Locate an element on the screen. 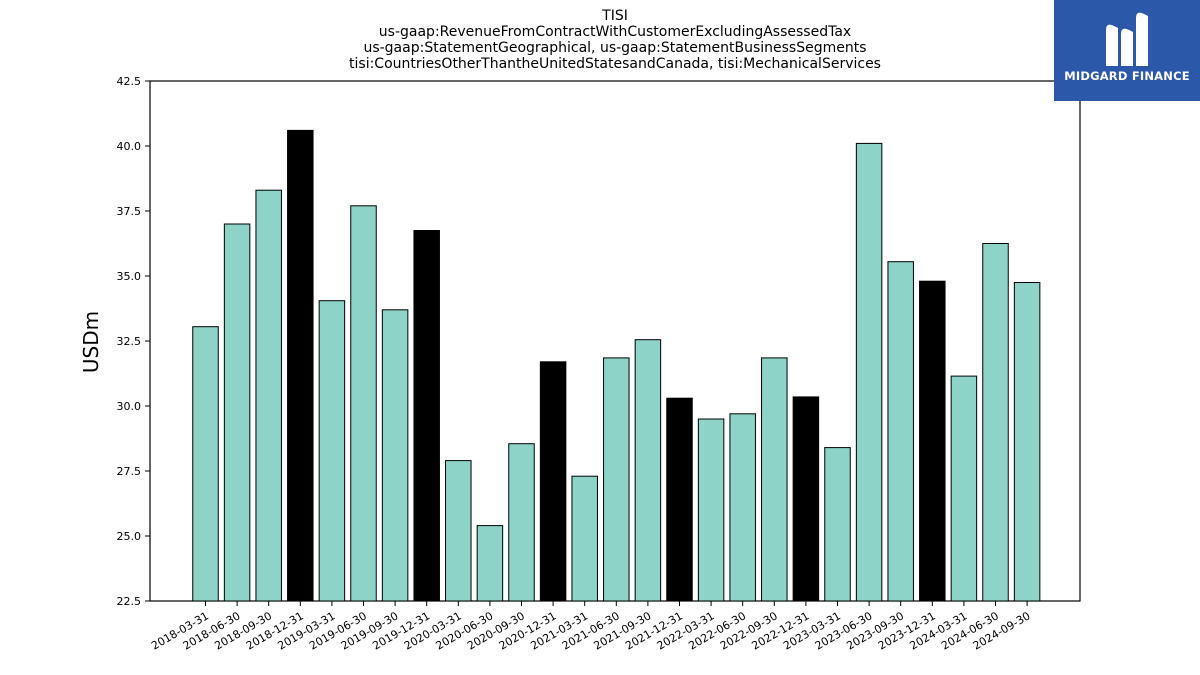  logo-mark-icon is located at coordinates (1127, 39).